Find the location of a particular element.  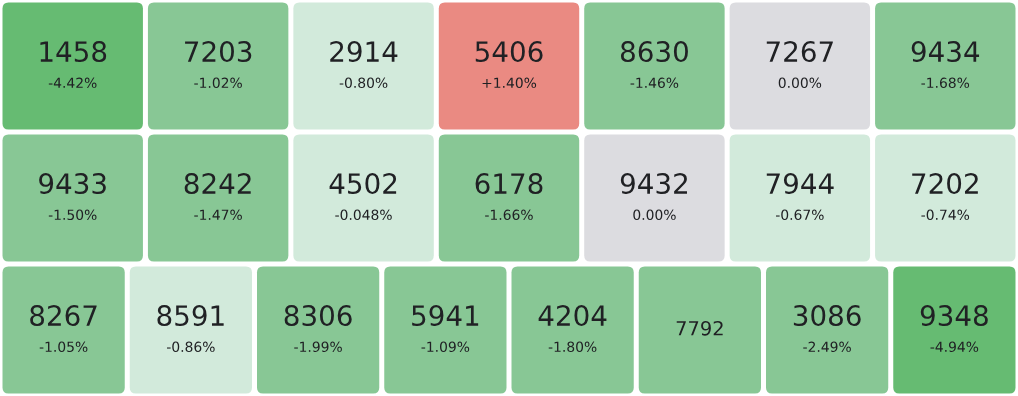

data-label: -1.47% is located at coordinates (218, 215).